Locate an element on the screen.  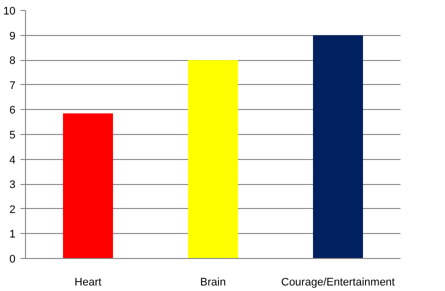
y-tick-label: 4 is located at coordinates (12, 160).